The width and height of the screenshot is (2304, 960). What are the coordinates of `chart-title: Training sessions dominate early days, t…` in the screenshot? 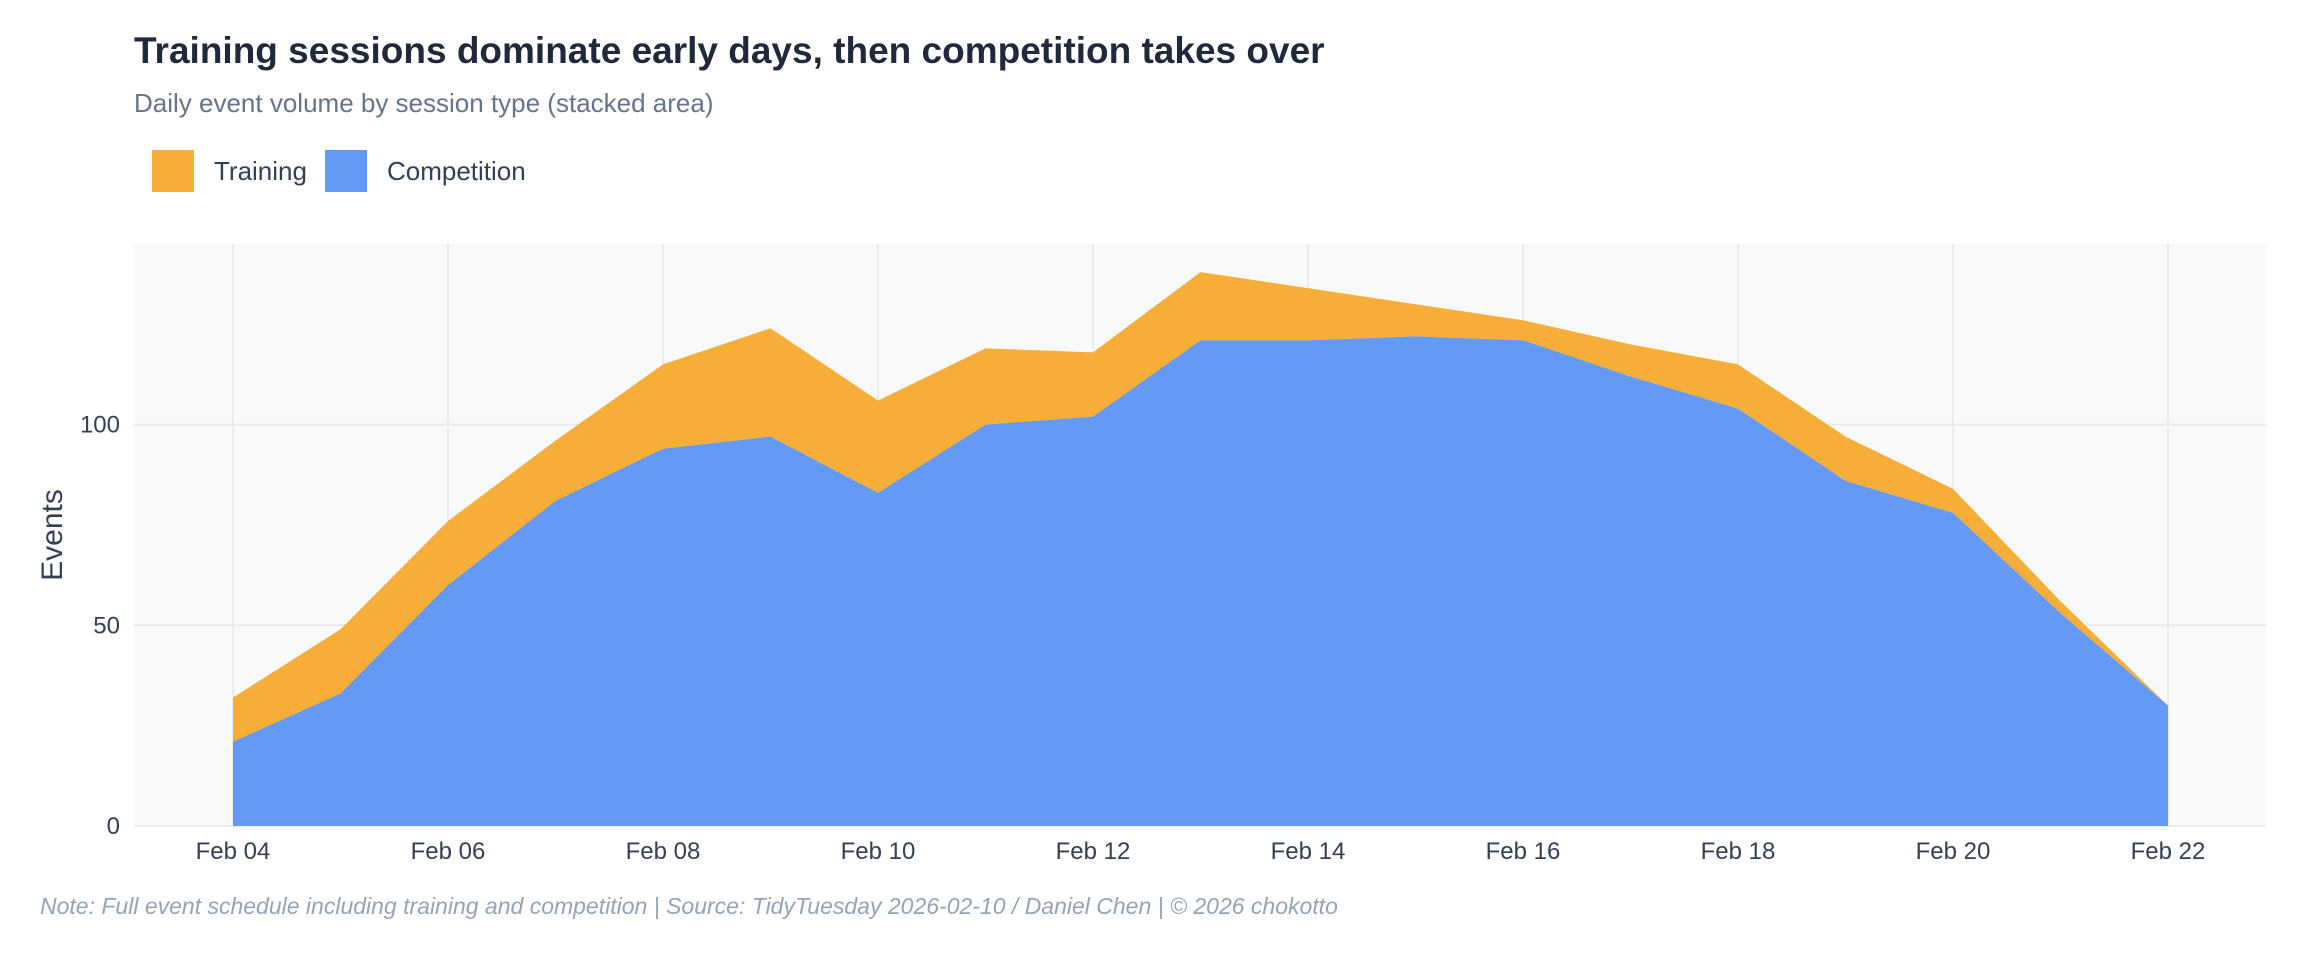 It's located at (729, 50).